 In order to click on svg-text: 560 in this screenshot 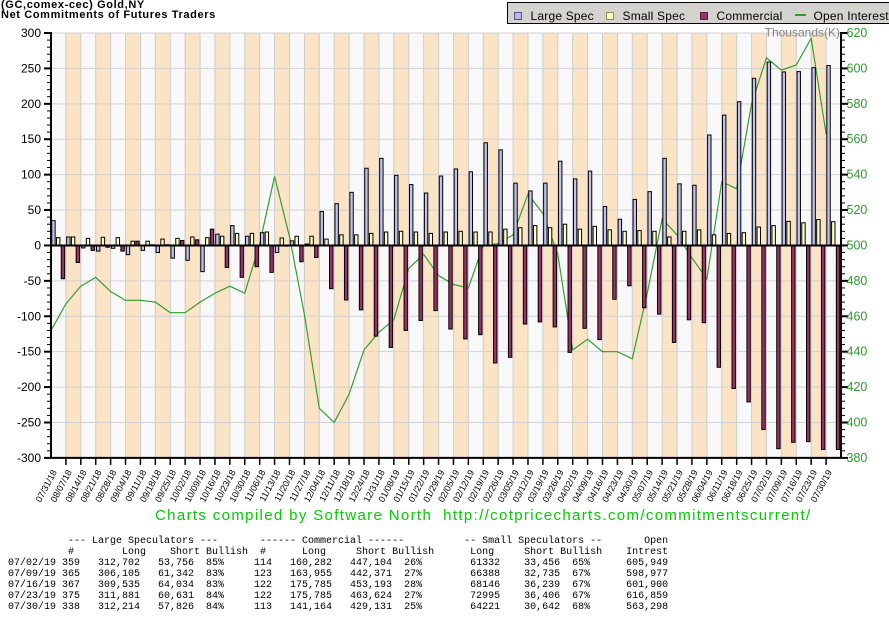, I will do `click(857, 139)`.